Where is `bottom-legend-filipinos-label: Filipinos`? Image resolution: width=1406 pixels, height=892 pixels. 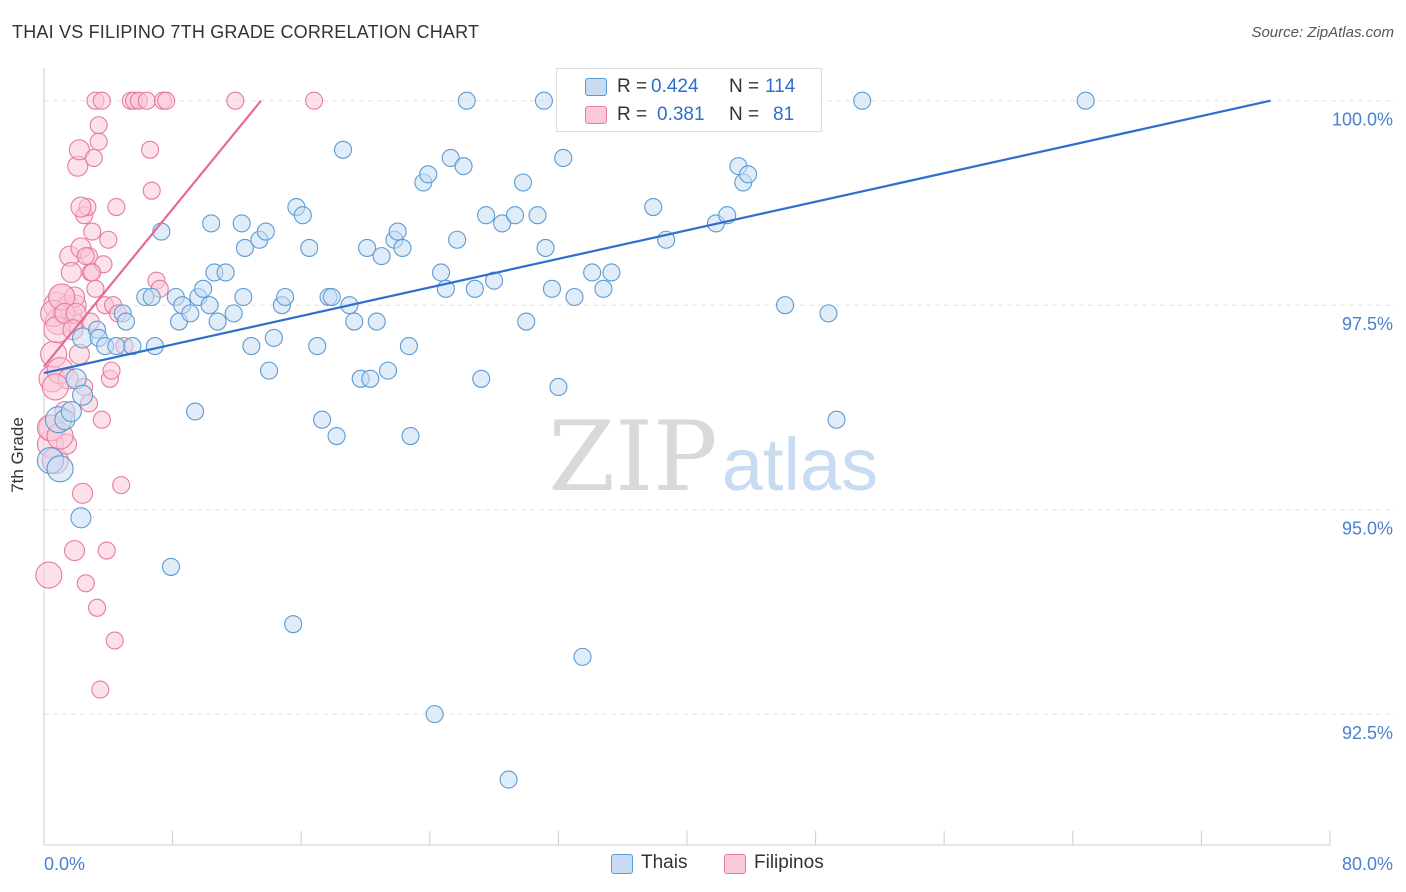 bottom-legend-filipinos-label: Filipinos is located at coordinates (789, 862).